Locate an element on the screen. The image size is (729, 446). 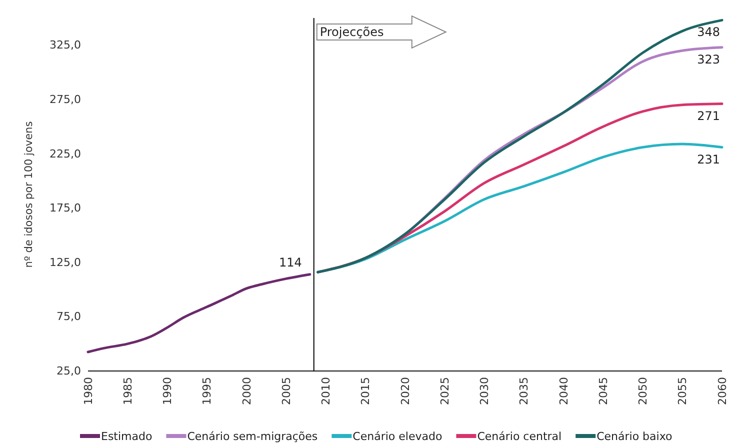
legend-label: Cenário baixo is located at coordinates (634, 436).